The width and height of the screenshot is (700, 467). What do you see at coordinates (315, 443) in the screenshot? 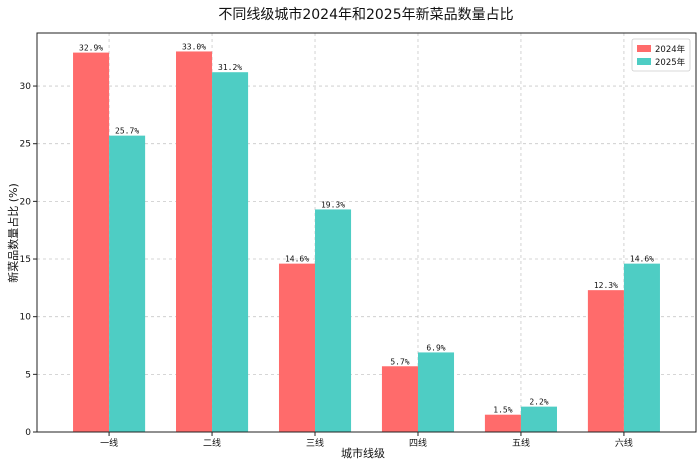
I see `x-tick-label: 三线` at bounding box center [315, 443].